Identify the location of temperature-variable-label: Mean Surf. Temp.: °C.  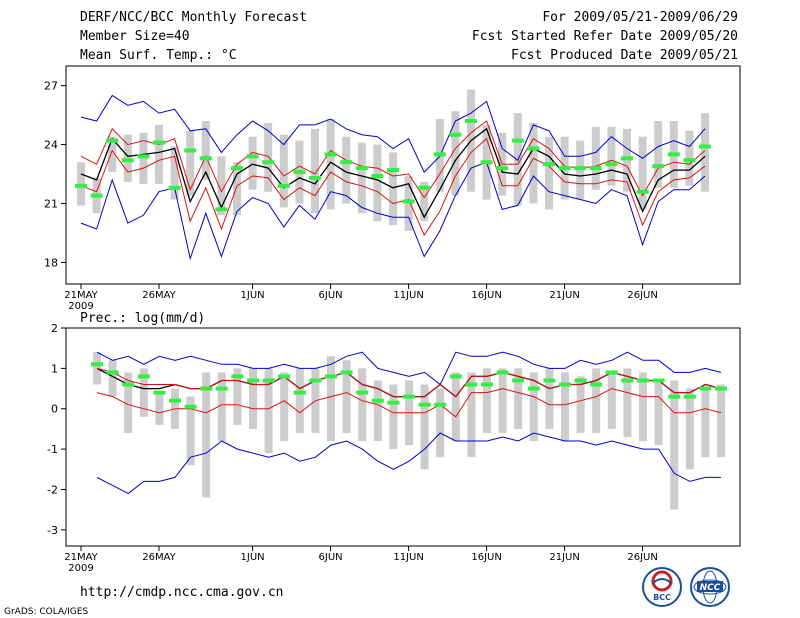
(158, 55).